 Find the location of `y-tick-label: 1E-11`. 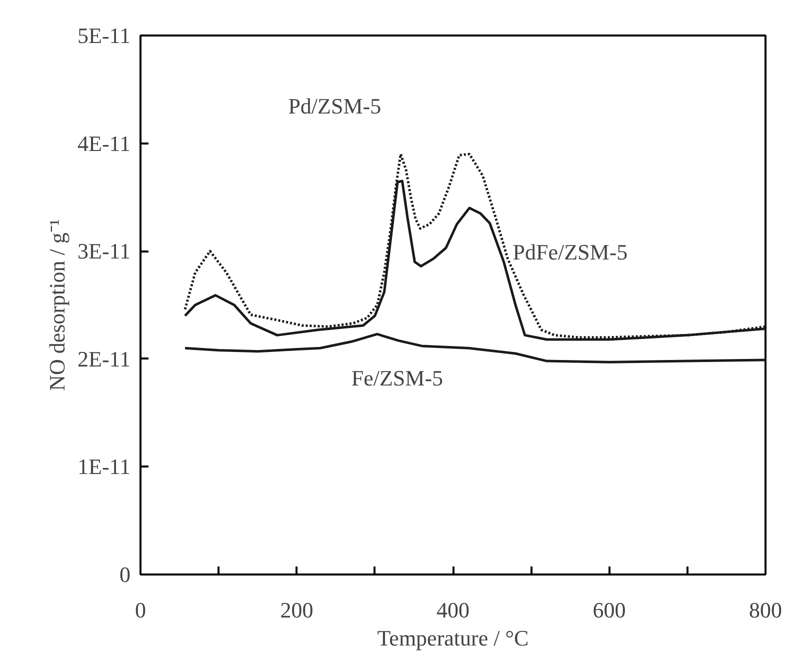

y-tick-label: 1E-11 is located at coordinates (104, 467).